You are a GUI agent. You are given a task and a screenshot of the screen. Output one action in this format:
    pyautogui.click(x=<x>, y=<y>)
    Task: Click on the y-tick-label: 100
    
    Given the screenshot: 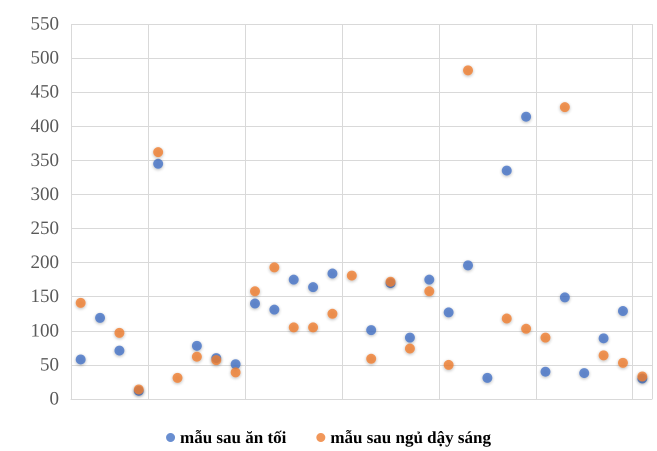 What is the action you would take?
    pyautogui.click(x=44, y=331)
    